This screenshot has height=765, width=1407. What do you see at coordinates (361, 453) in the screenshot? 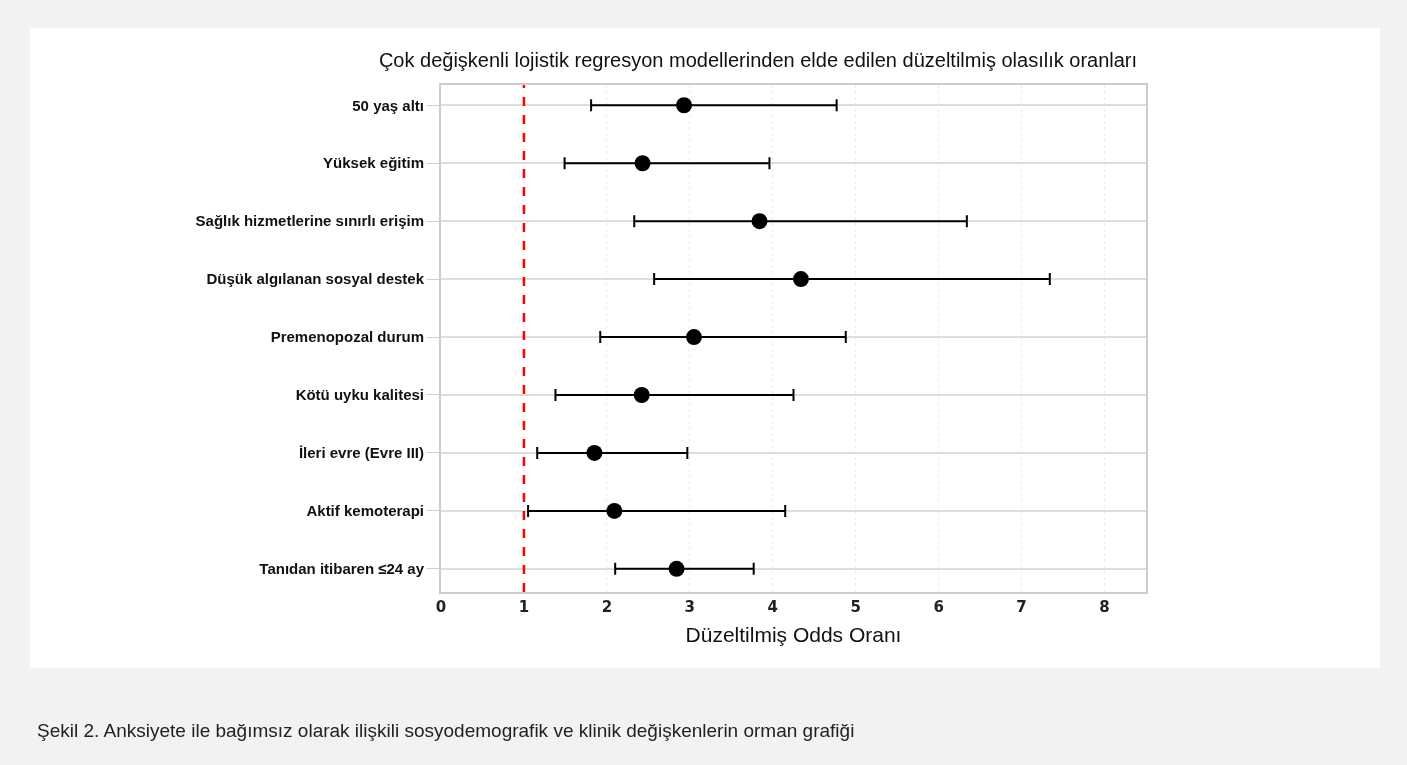
I see `y-tick-label: İleri evre (Evre III)` at bounding box center [361, 453].